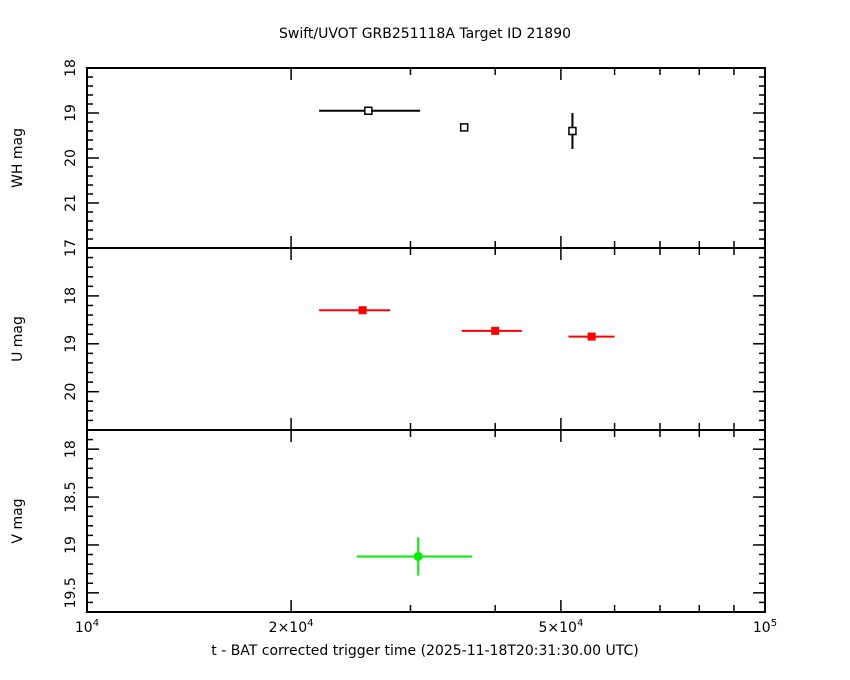 Image resolution: width=850 pixels, height=680 pixels. I want to click on x-tick-label: 5×104, so click(560, 627).